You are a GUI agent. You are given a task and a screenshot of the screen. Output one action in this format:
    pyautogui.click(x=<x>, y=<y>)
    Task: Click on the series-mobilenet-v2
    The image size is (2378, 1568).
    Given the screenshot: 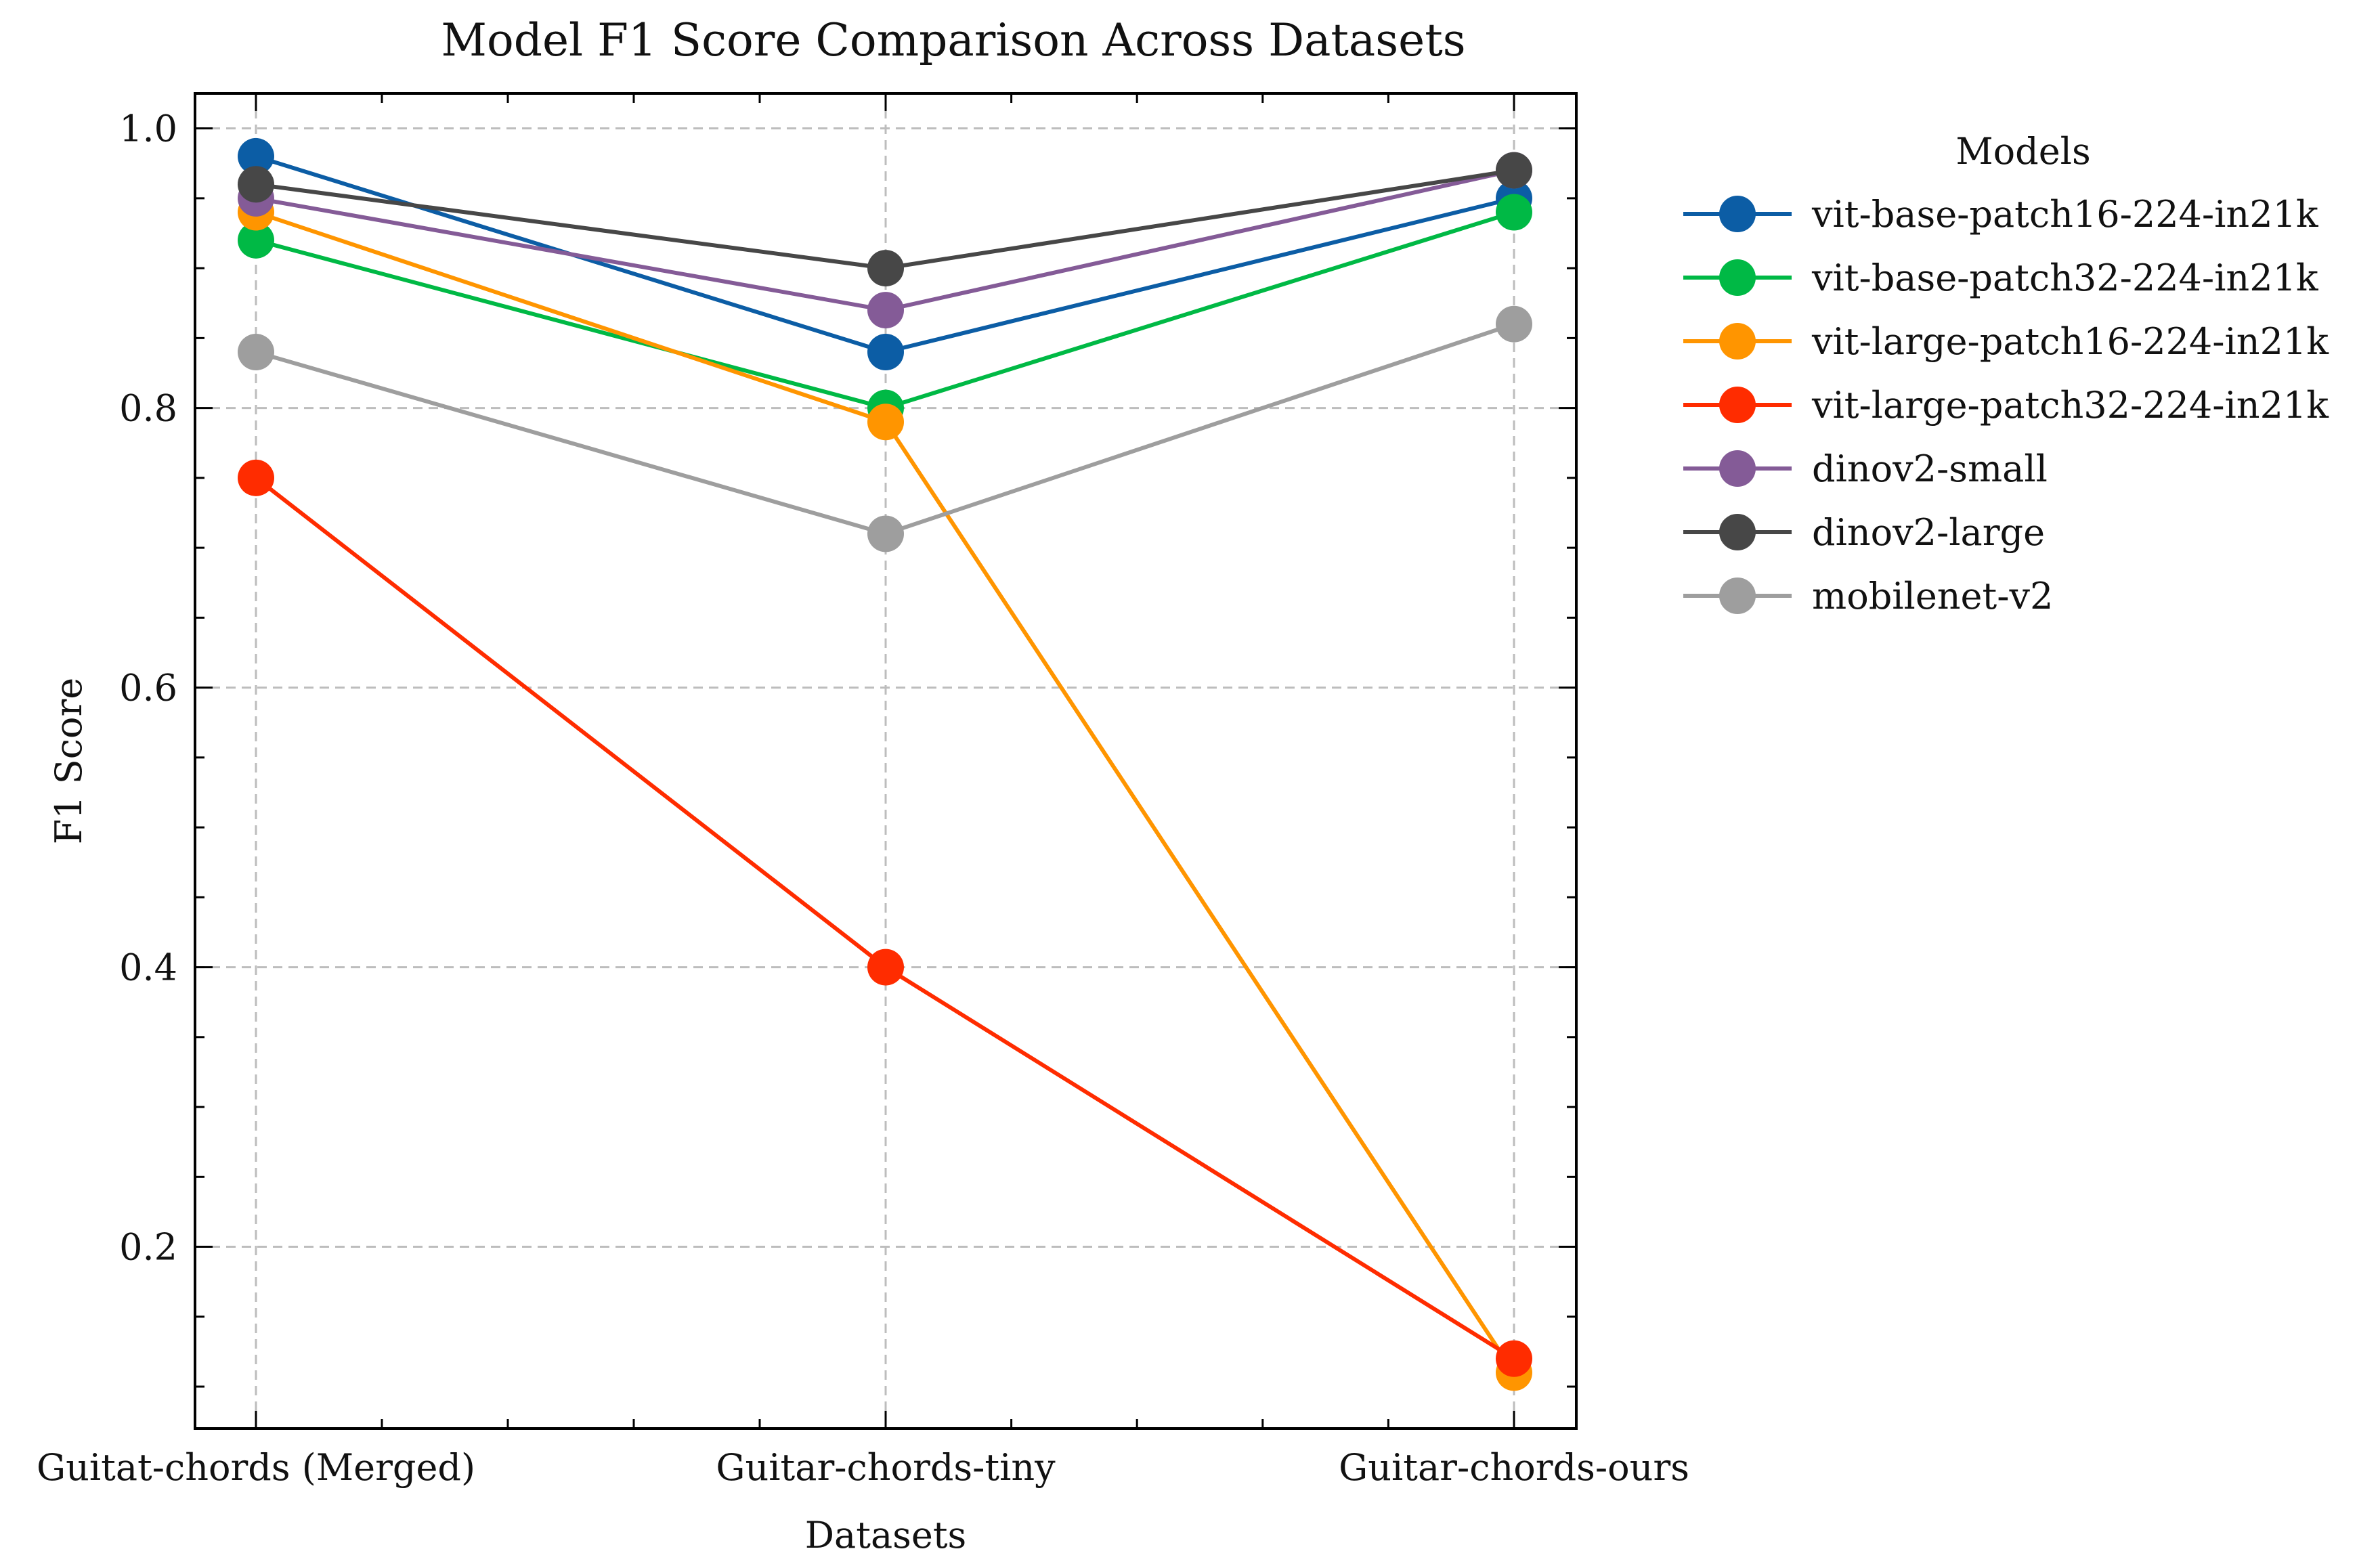 What is the action you would take?
    pyautogui.click(x=885, y=428)
    